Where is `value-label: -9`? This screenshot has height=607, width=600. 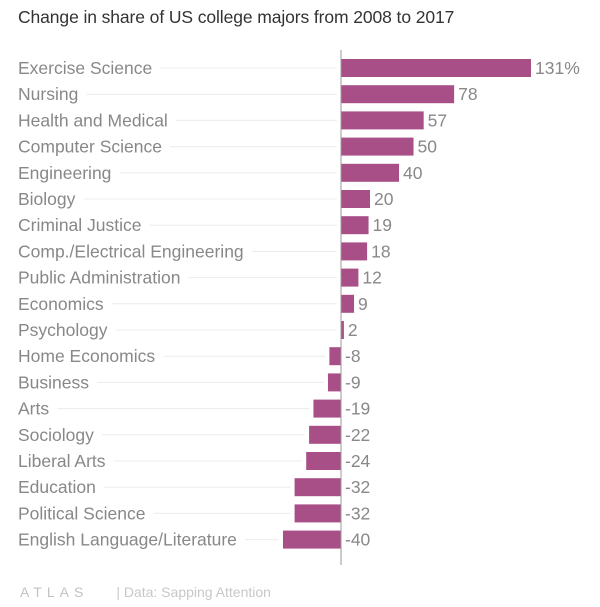
value-label: -9 is located at coordinates (353, 382).